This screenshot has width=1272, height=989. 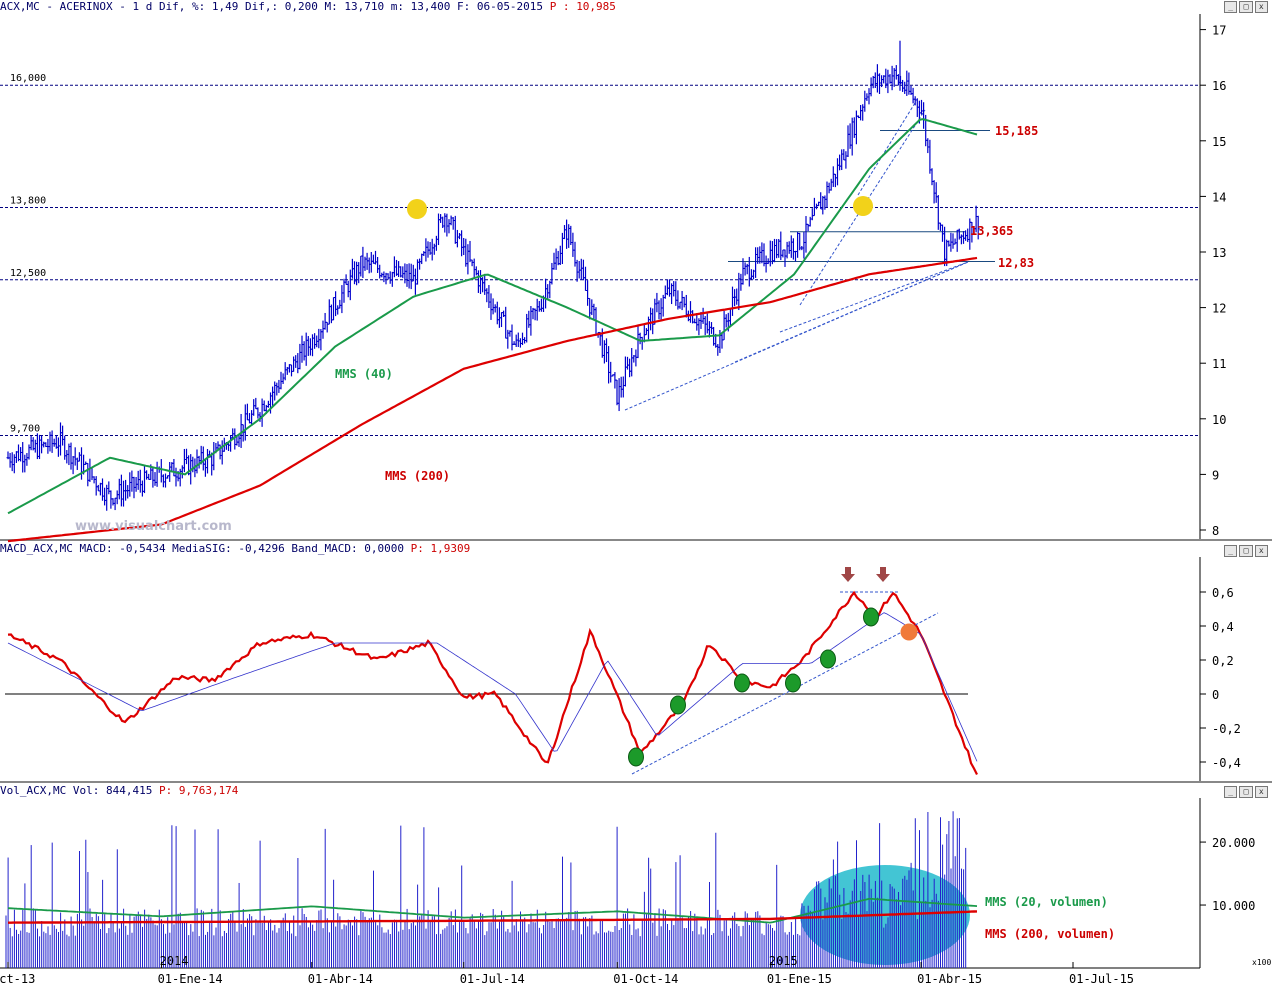 What do you see at coordinates (1046, 902) in the screenshot?
I see `vol-mms20-label: MMS (20, volumen)` at bounding box center [1046, 902].